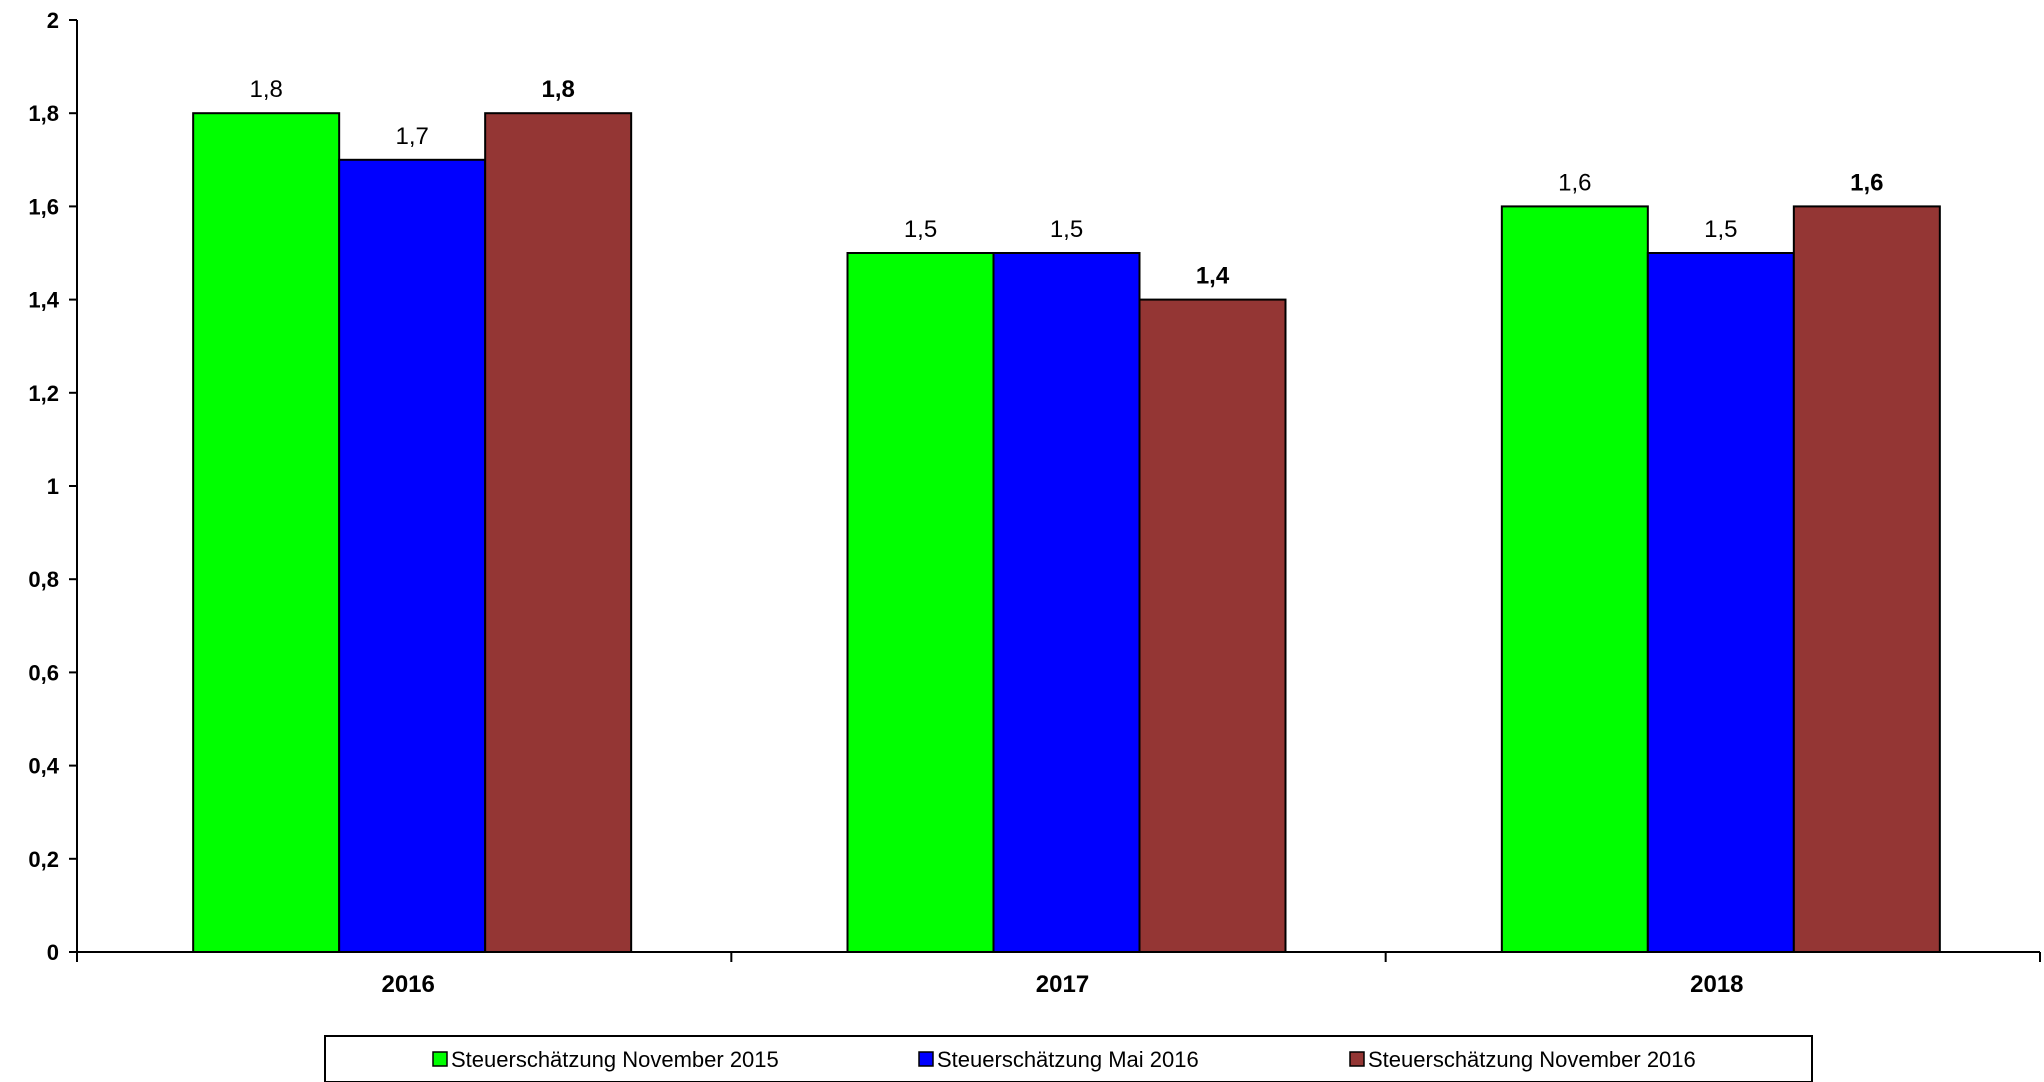 The image size is (2044, 1082). Describe the element at coordinates (43, 206) in the screenshot. I see `y-tick-label: 1,6` at that location.